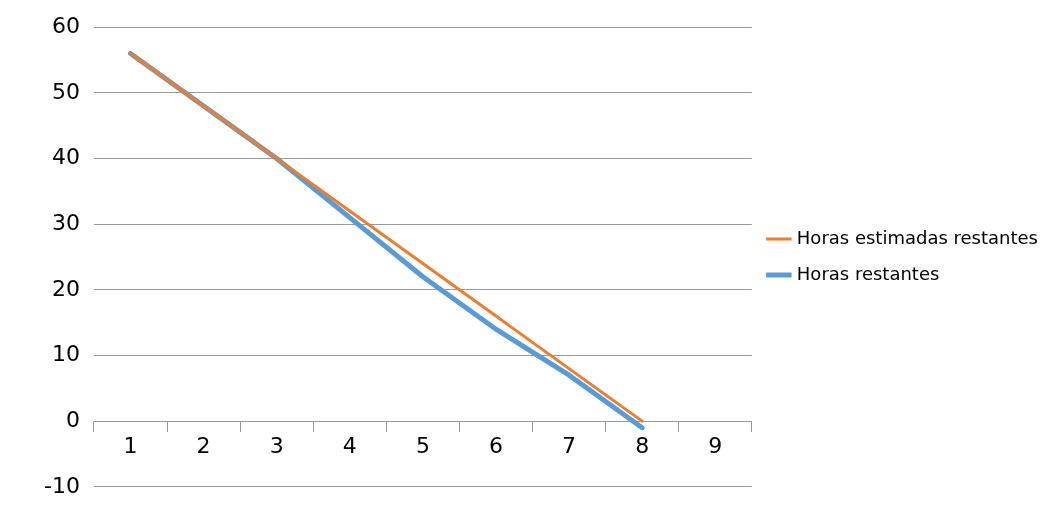  What do you see at coordinates (495, 446) in the screenshot?
I see `x-tick-label: 6` at bounding box center [495, 446].